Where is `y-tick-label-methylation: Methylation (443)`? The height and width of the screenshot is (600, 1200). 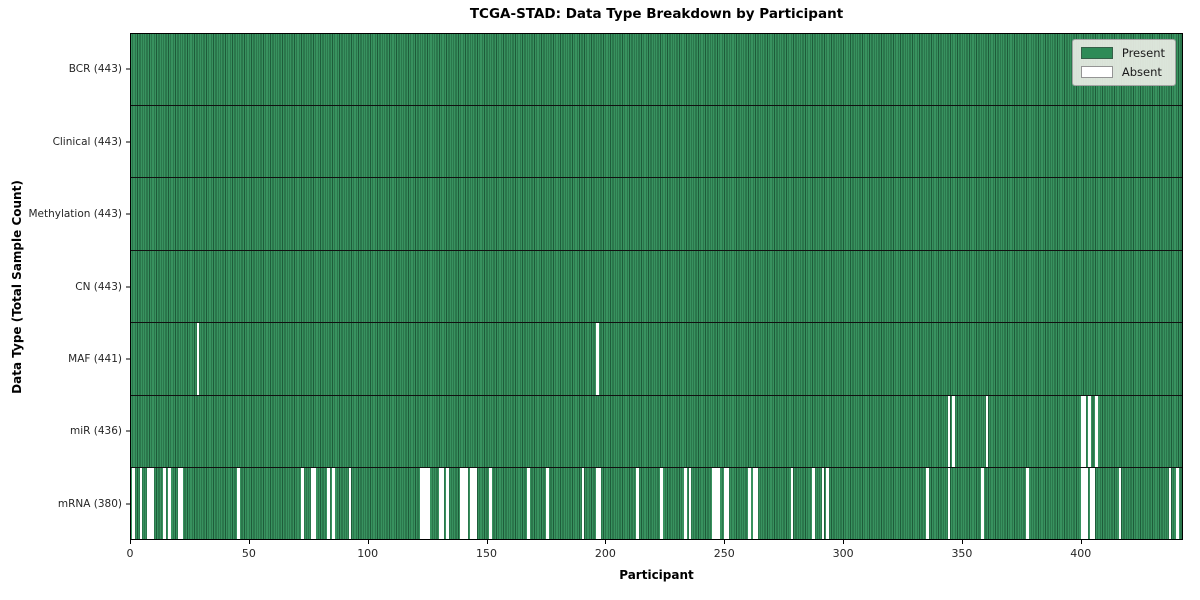 y-tick-label-methylation: Methylation (443) is located at coordinates (75, 214).